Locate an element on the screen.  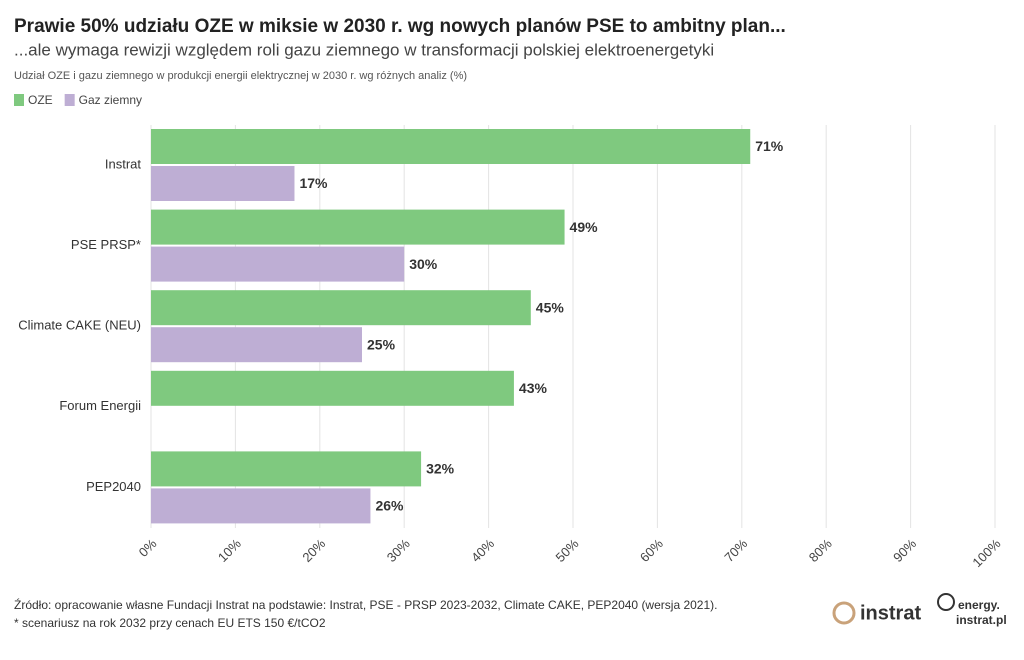
x-tick-label: 20% is located at coordinates (313, 550).